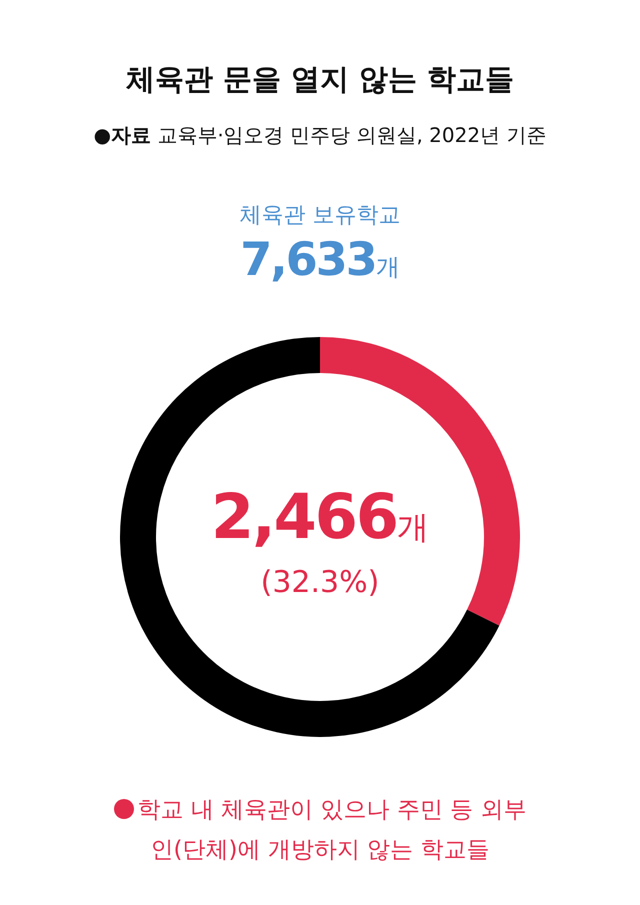 This screenshot has height=905, width=640. What do you see at coordinates (320, 516) in the screenshot?
I see `data-label: 2,466개` at bounding box center [320, 516].